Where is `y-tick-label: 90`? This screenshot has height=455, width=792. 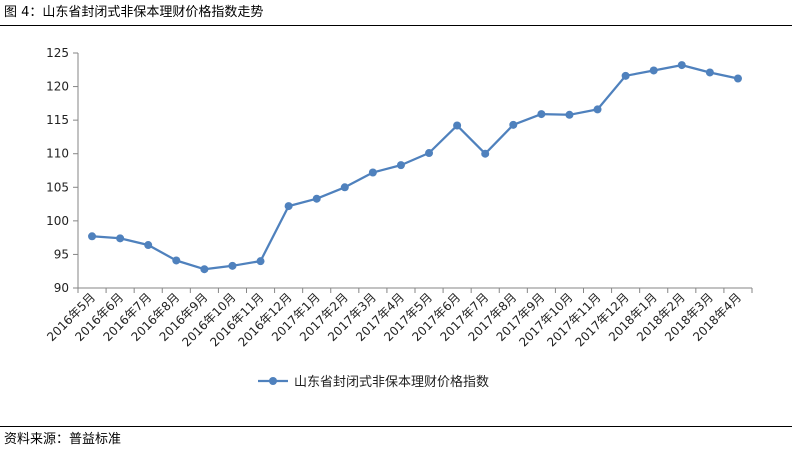 y-tick-label: 90 is located at coordinates (61, 288).